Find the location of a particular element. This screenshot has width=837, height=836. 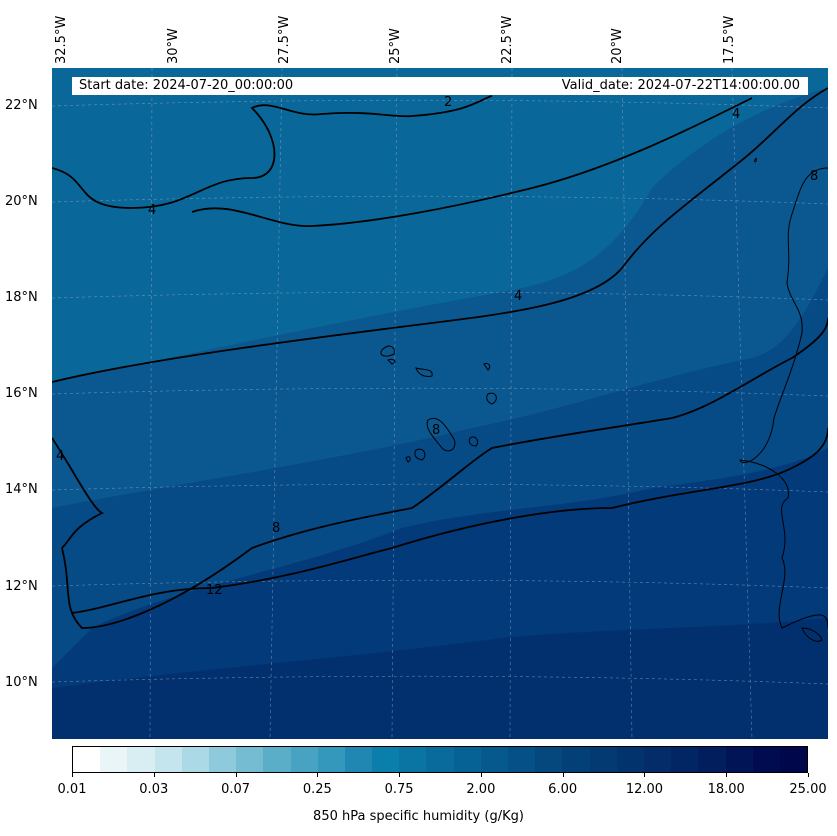

colorbar-tick-label: 2.00 is located at coordinates (481, 789).